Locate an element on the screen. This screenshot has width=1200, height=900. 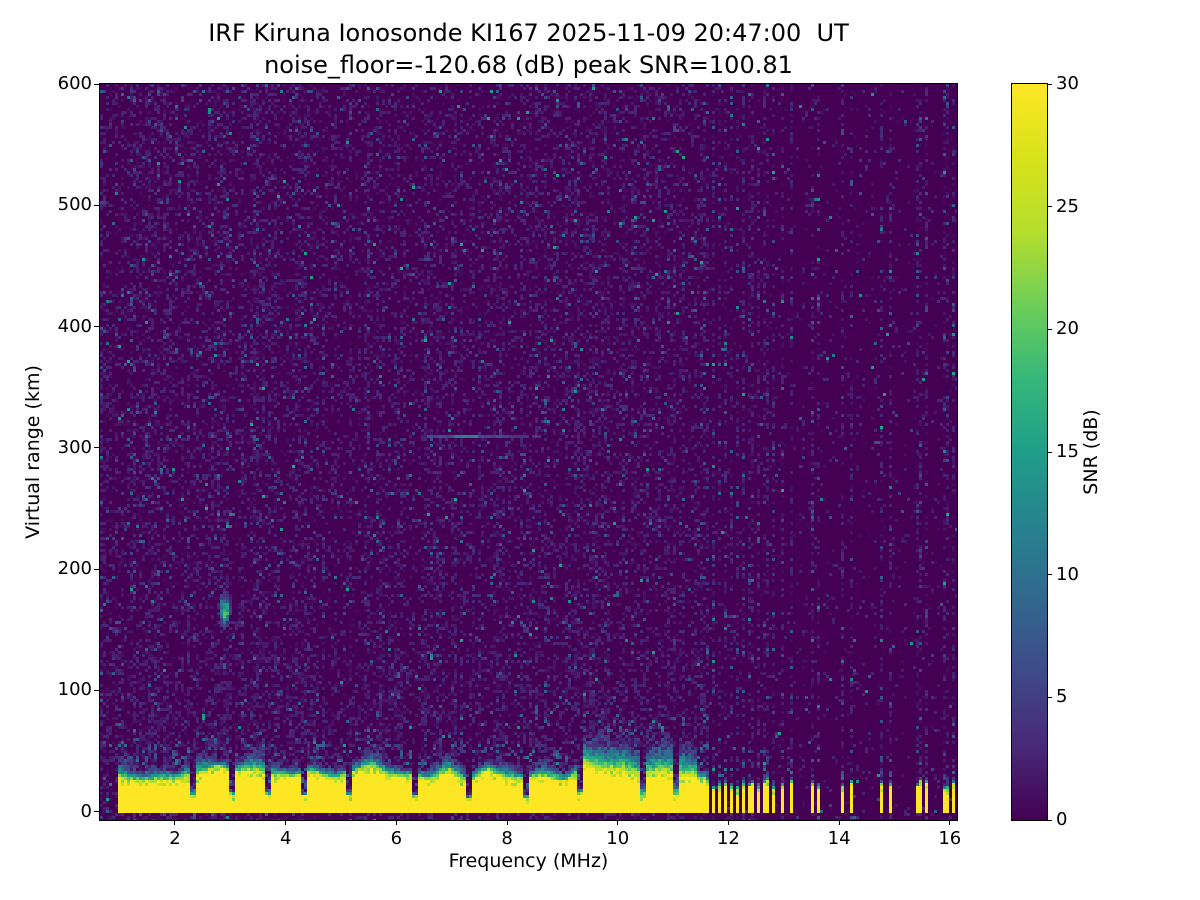
chart-subtitle: noise_floor=-120.68 (dB) peak SNR=100.81 is located at coordinates (528, 65).